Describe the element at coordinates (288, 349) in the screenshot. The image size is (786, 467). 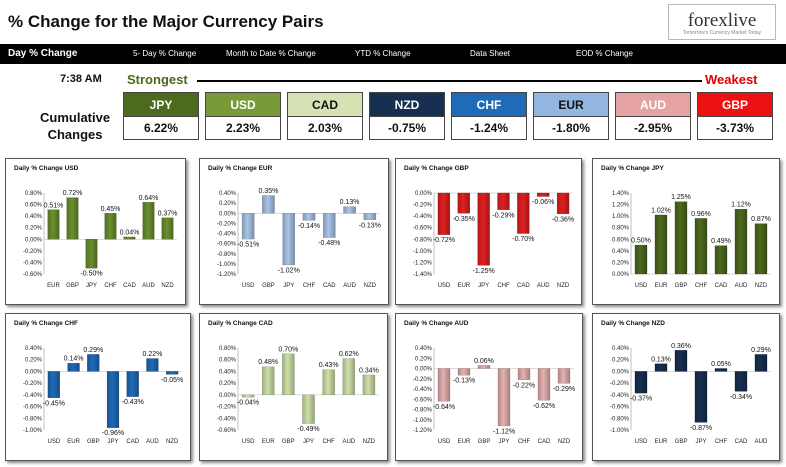
I see `data-label: 0.70%` at that location.